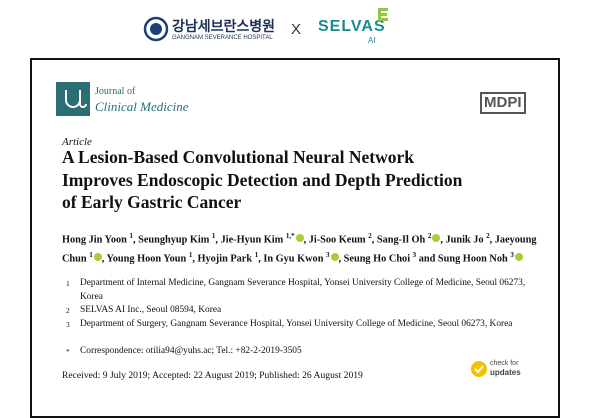  Describe the element at coordinates (401, 240) in the screenshot. I see `author-name: Sang-Il Oh` at that location.